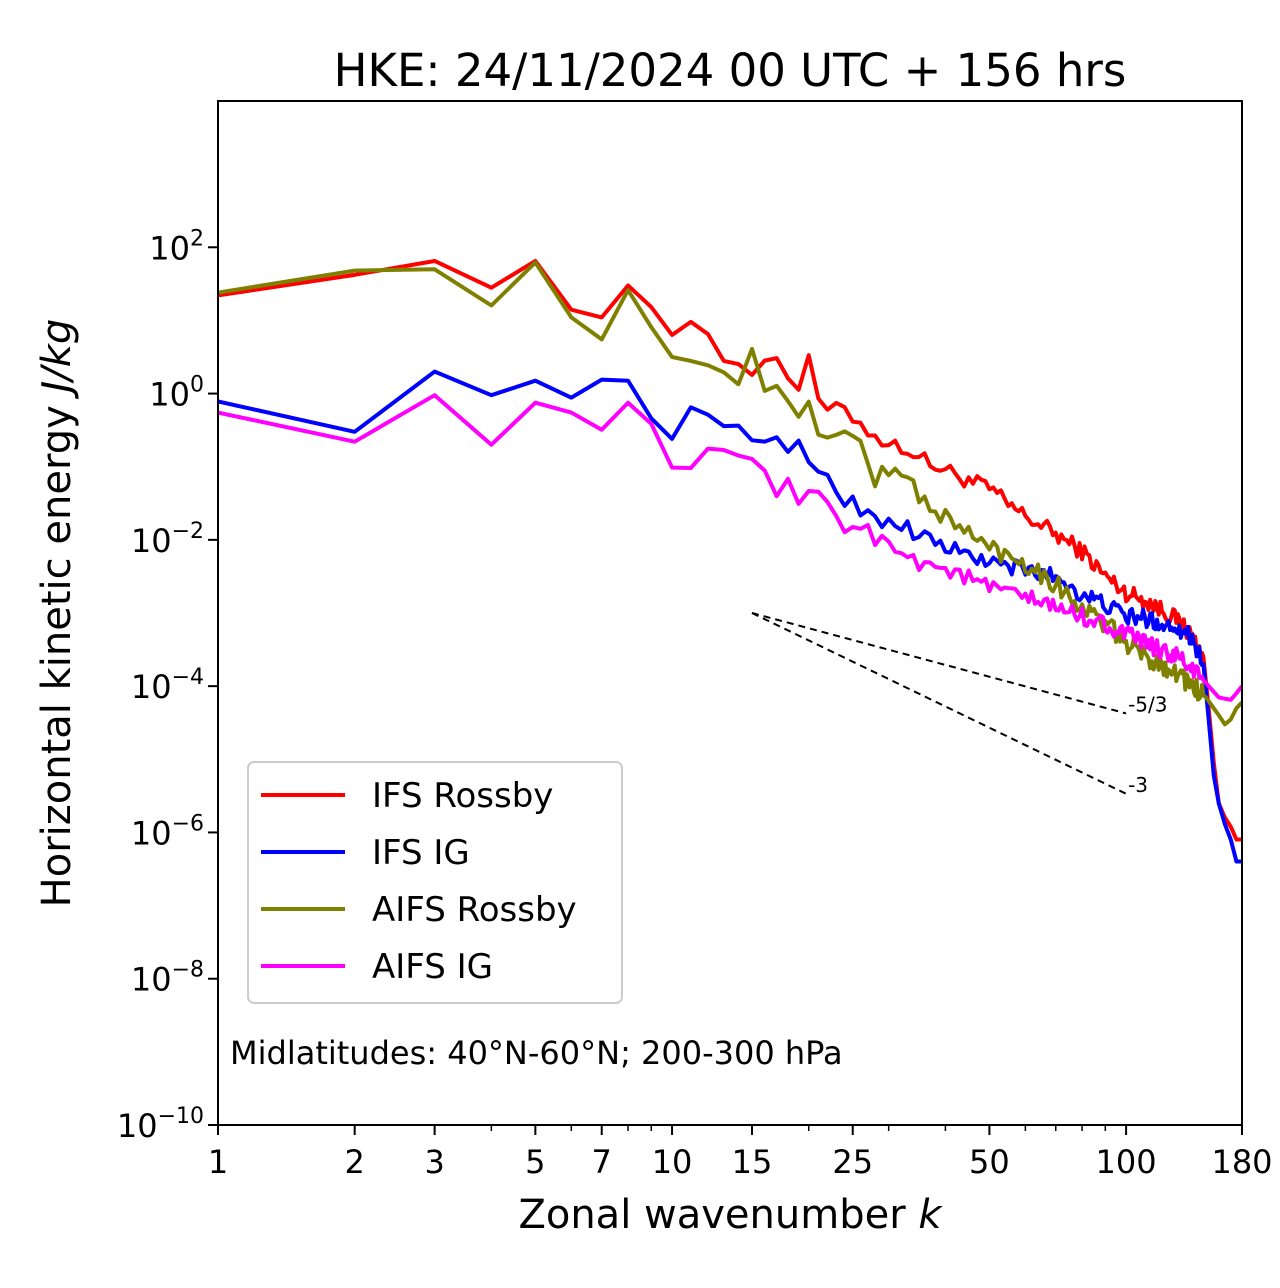 The height and width of the screenshot is (1288, 1280). I want to click on y-axis-label-text: Horizontal kinetic energy, so click(57, 656).